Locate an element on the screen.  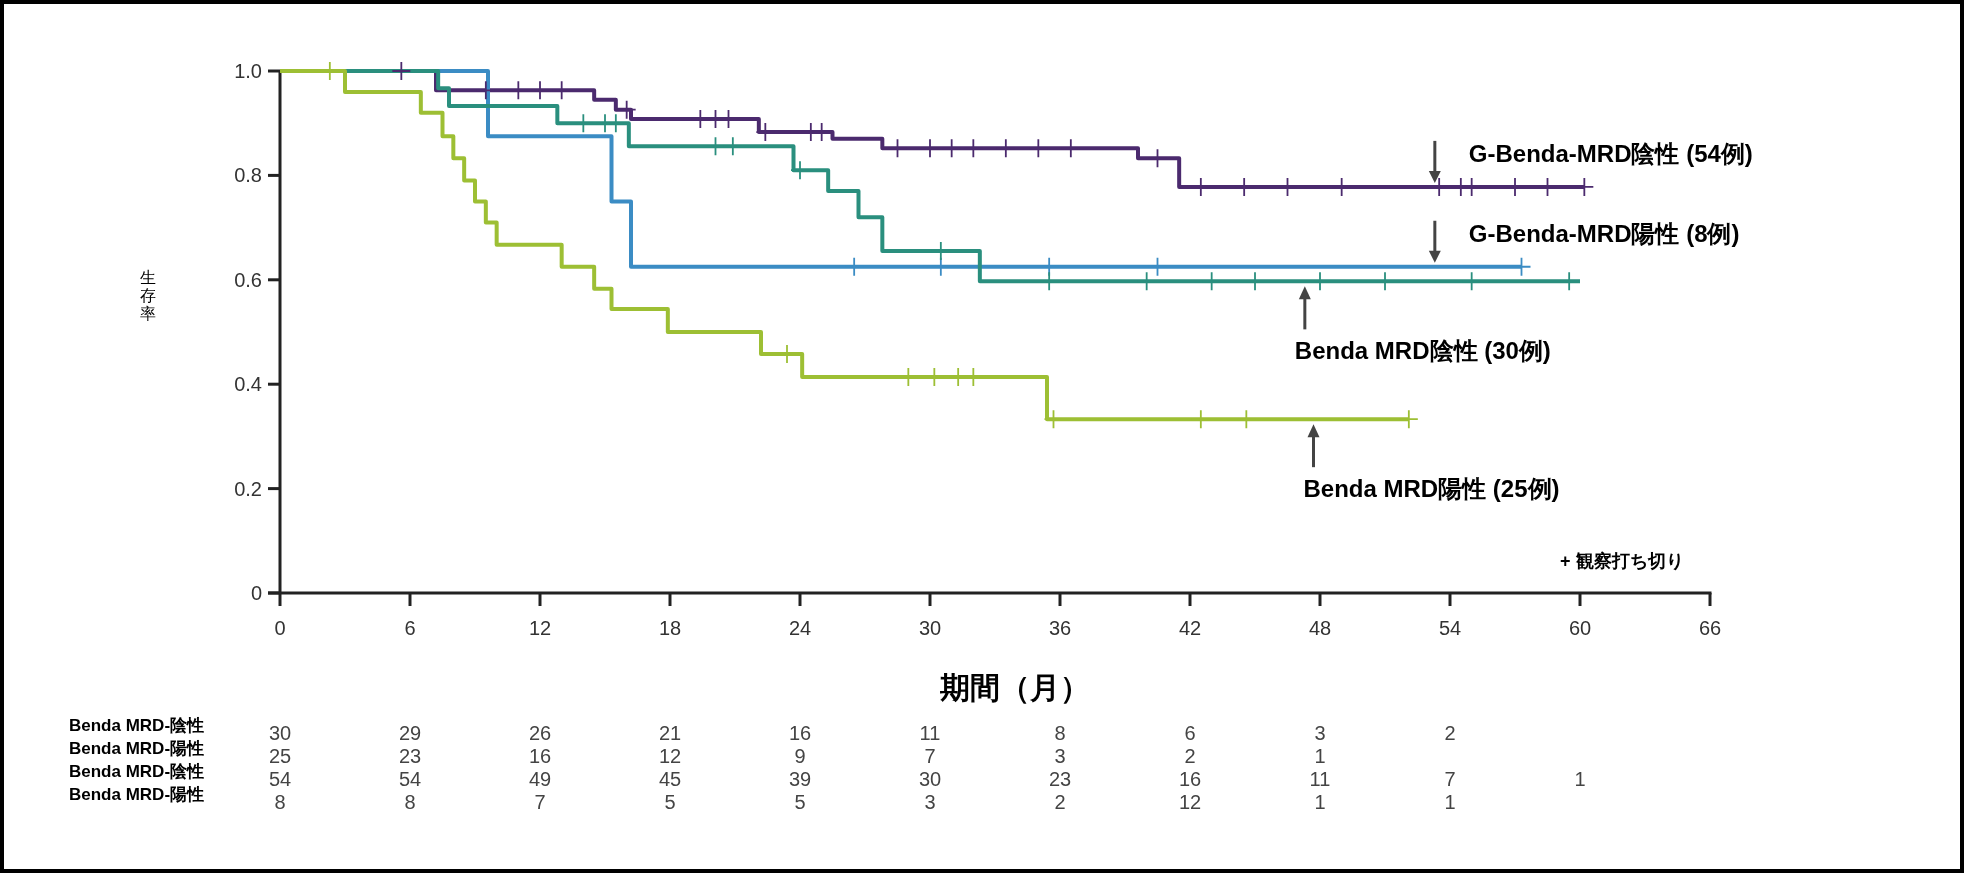
annotation: Benda MRD陰性 (30例) is located at coordinates (1422, 351).